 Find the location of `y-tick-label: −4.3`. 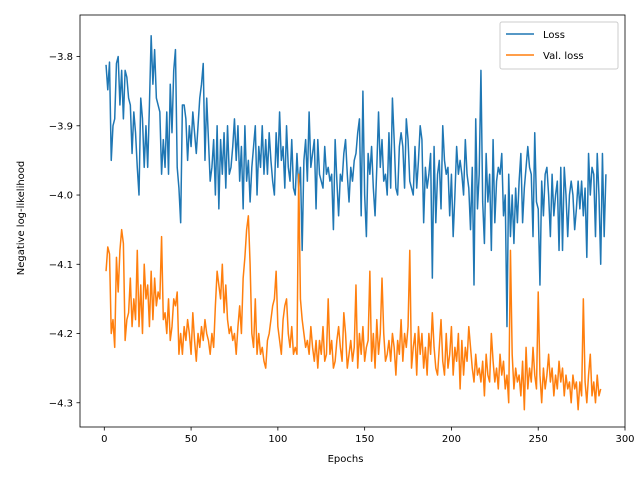

y-tick-label: −4.3 is located at coordinates (61, 403).